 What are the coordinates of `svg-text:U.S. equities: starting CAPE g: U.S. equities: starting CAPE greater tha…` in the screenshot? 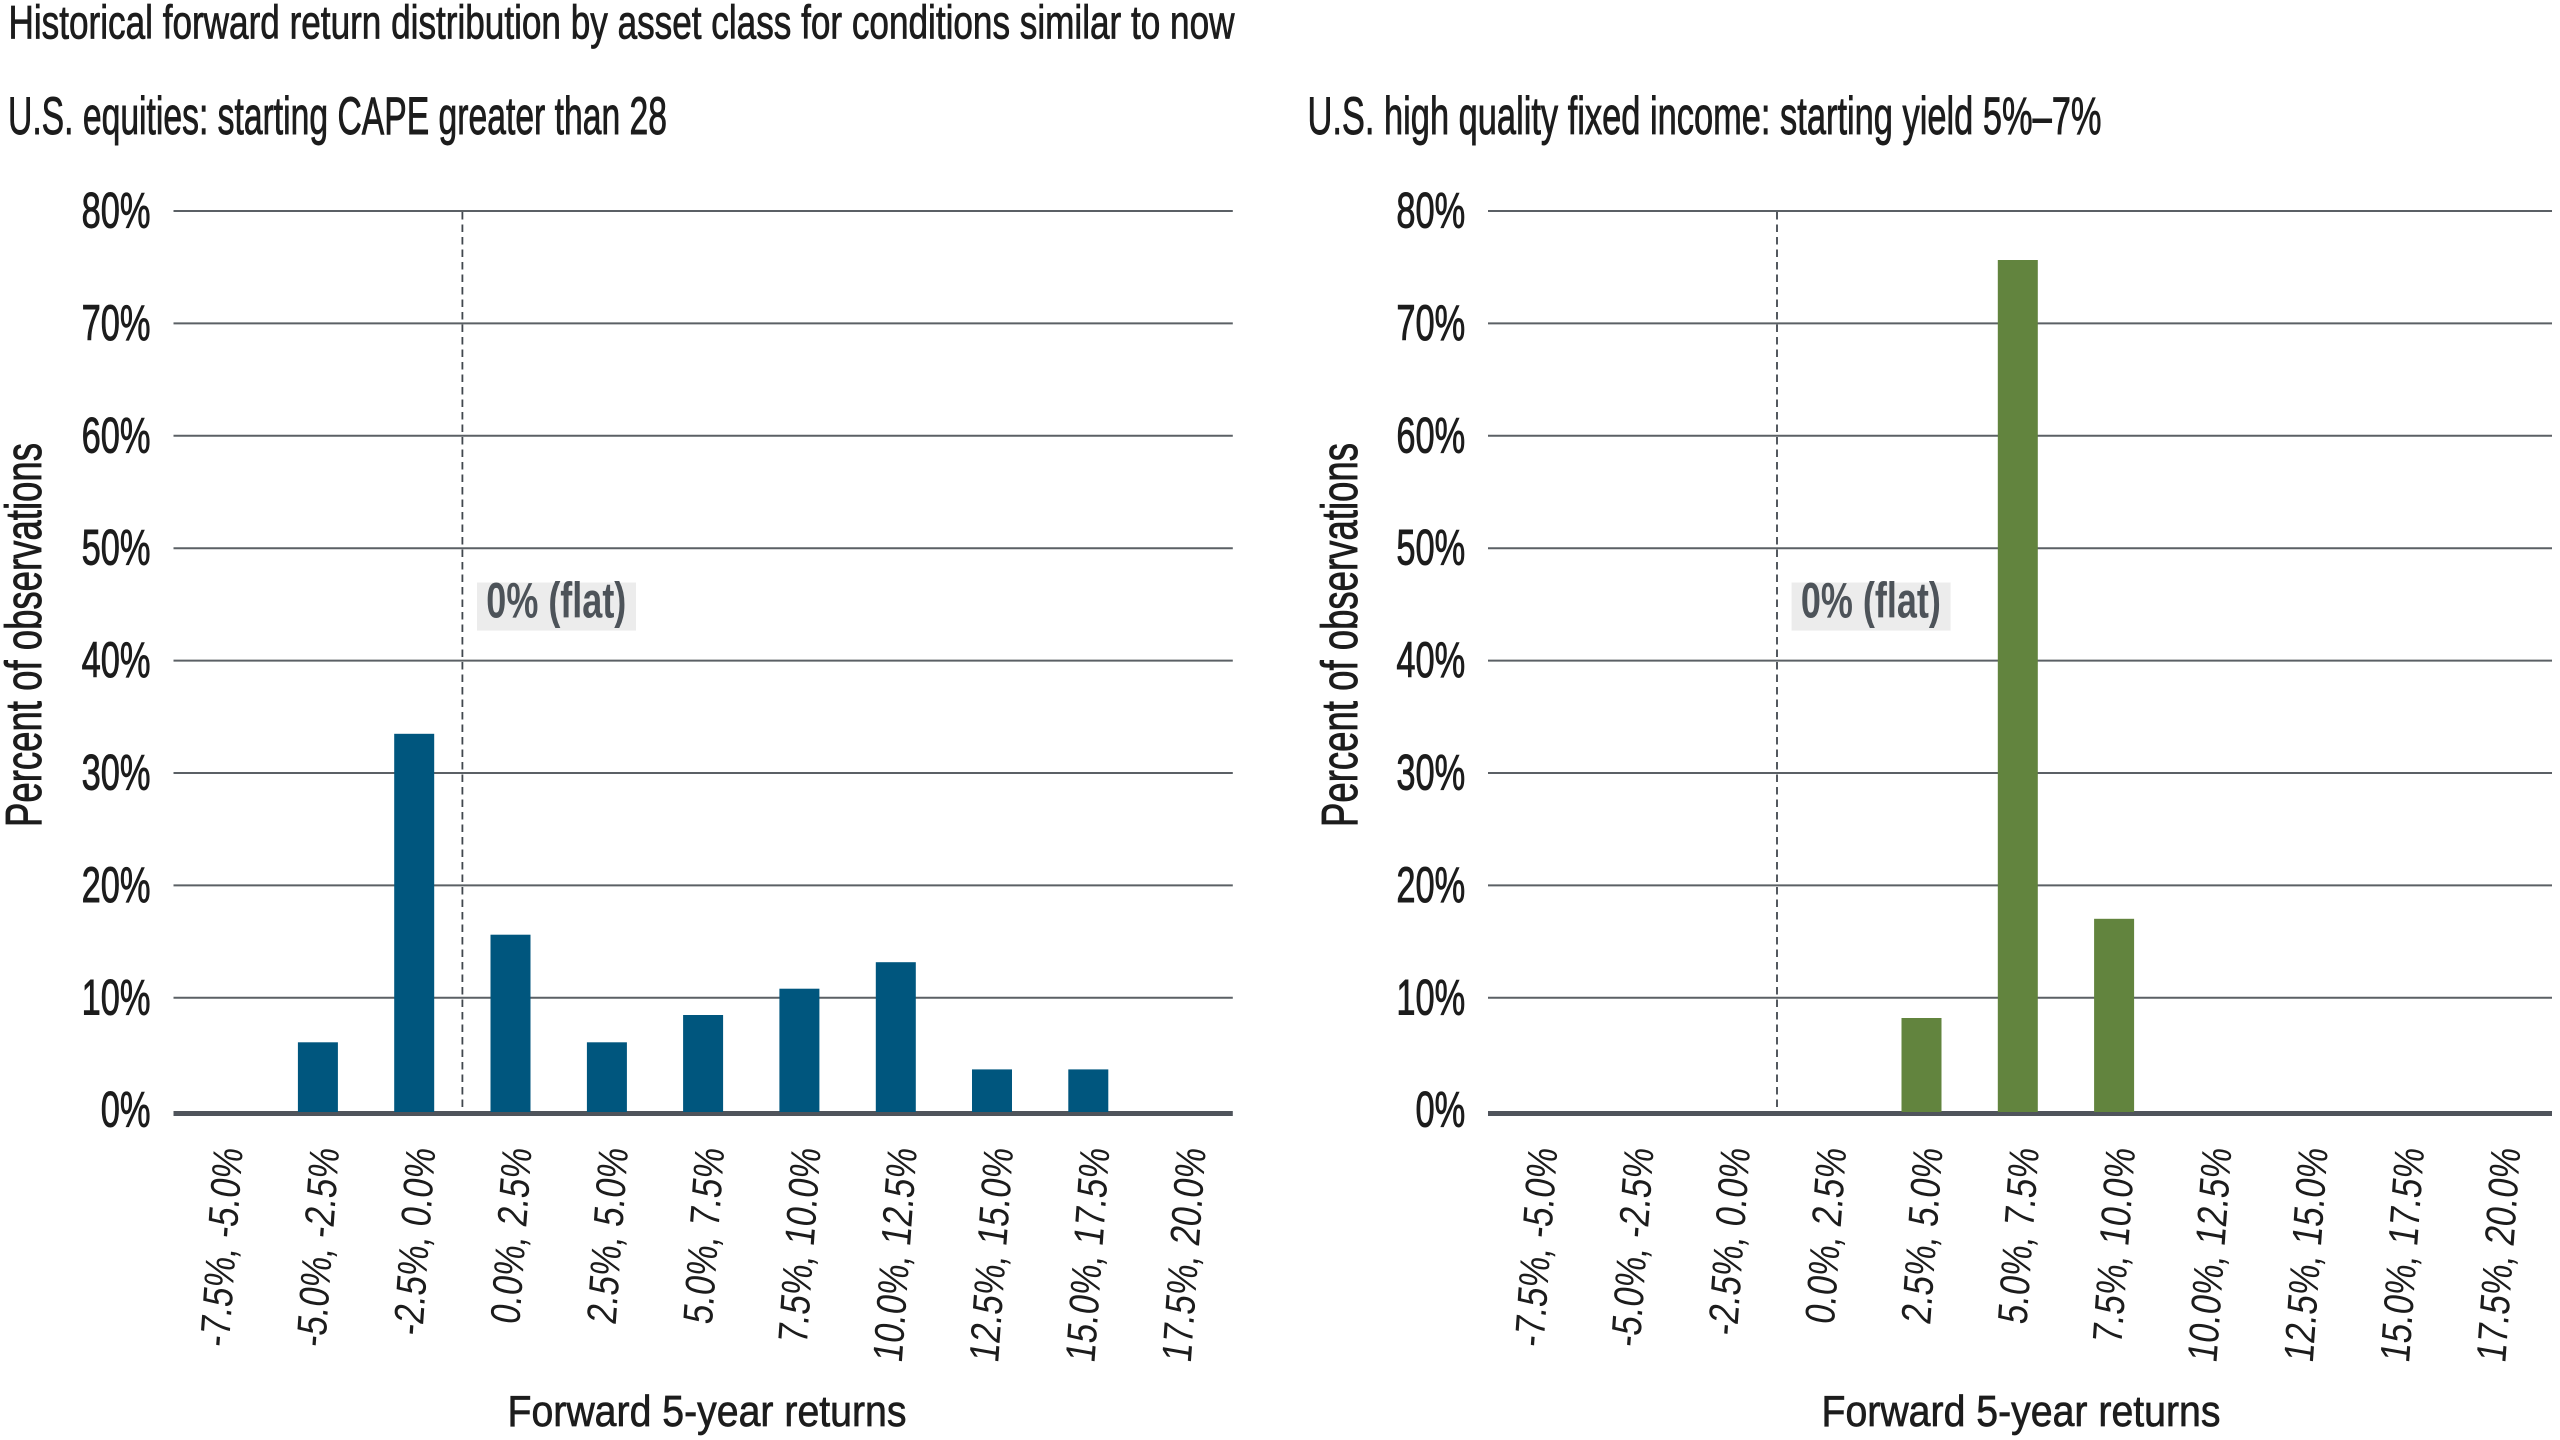 It's located at (337, 116).